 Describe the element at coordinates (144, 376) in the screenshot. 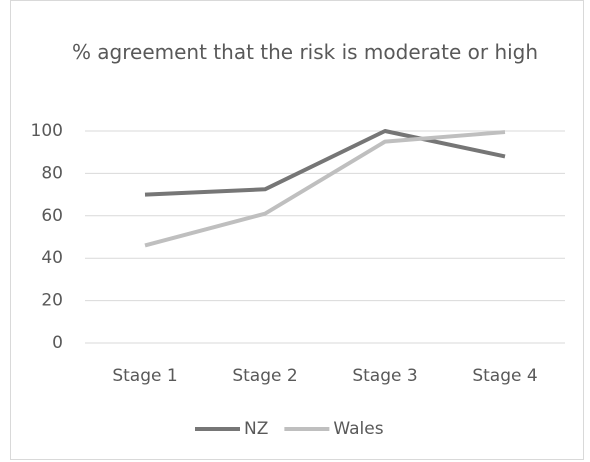

I see `x-tick-label: Stage 1` at that location.